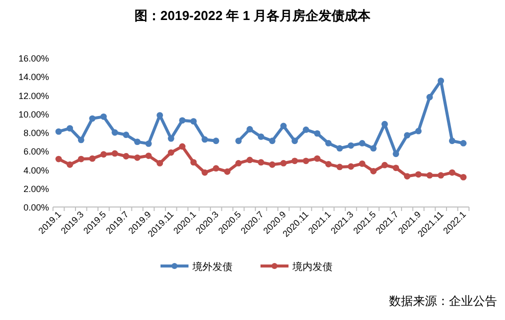 Image resolution: width=505 pixels, height=320 pixels. Describe the element at coordinates (33, 95) in the screenshot. I see `y-tick-label: 12.00%` at that location.